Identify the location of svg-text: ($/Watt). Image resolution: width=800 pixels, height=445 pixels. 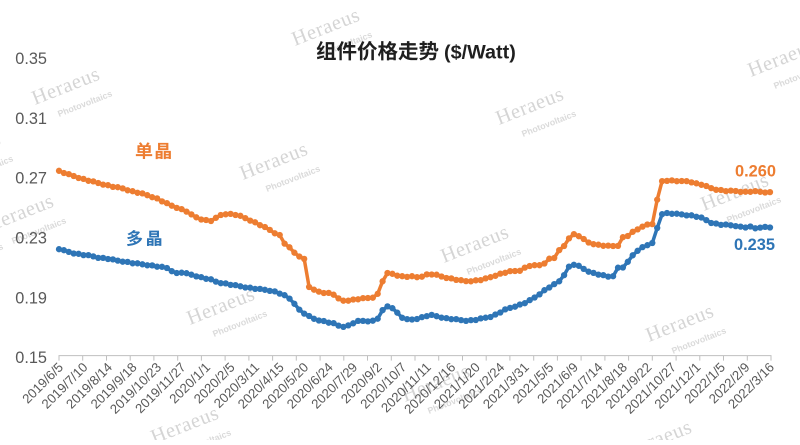
(480, 53).